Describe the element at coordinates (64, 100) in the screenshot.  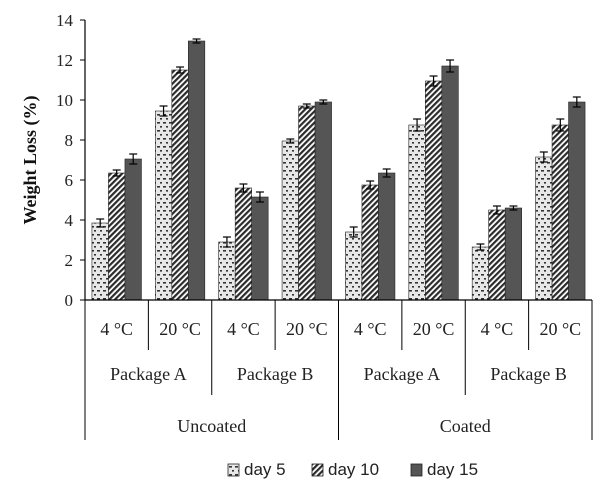
I see `y-tick-label: 10` at that location.